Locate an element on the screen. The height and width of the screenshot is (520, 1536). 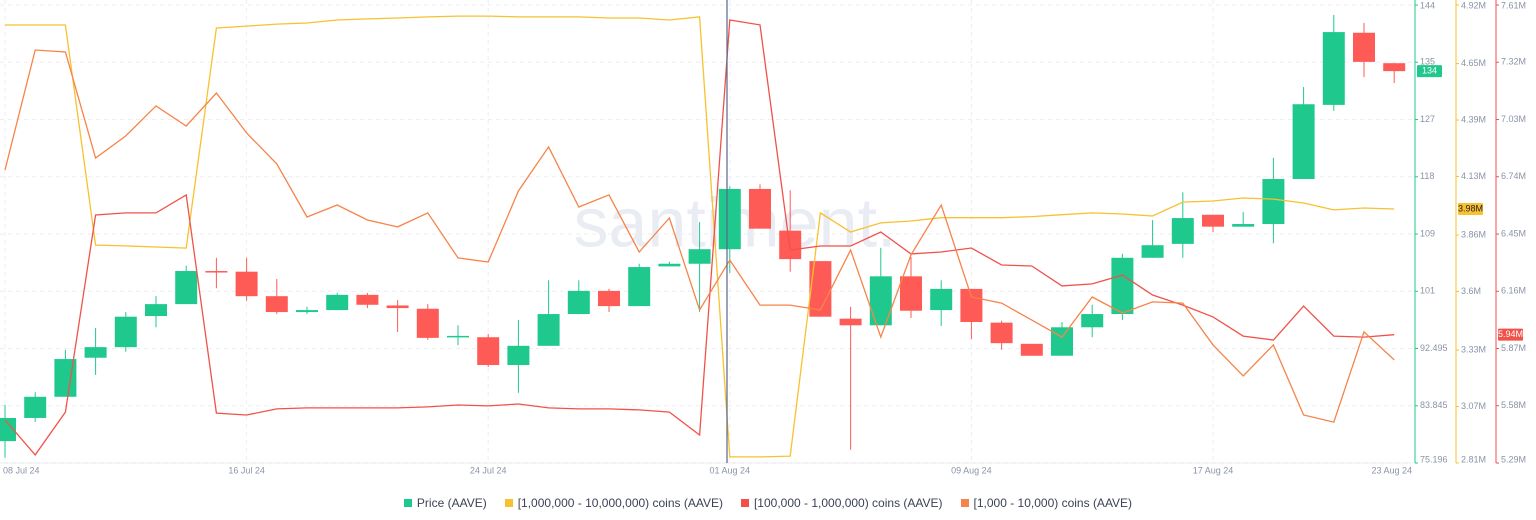
y-tick-label: 6.74M is located at coordinates (1513, 176).